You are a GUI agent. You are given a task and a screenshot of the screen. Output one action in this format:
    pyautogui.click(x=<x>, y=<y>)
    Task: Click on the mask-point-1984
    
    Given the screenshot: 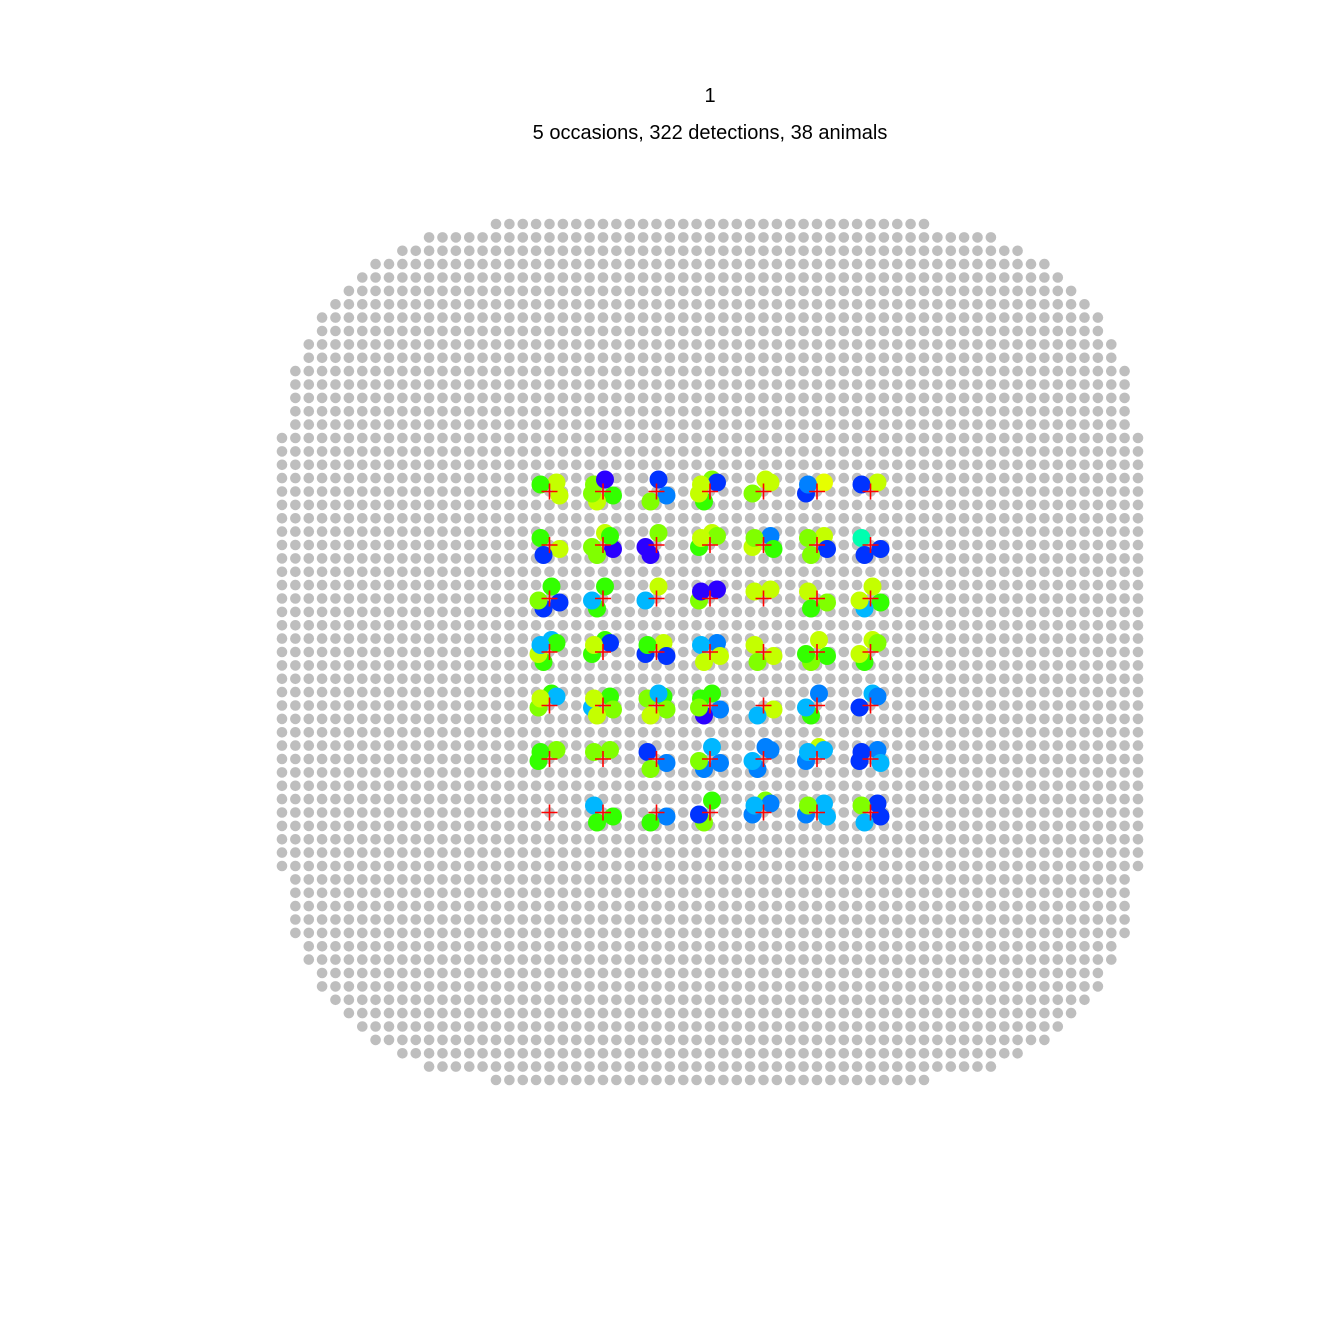 What is the action you would take?
    pyautogui.click(x=951, y=652)
    